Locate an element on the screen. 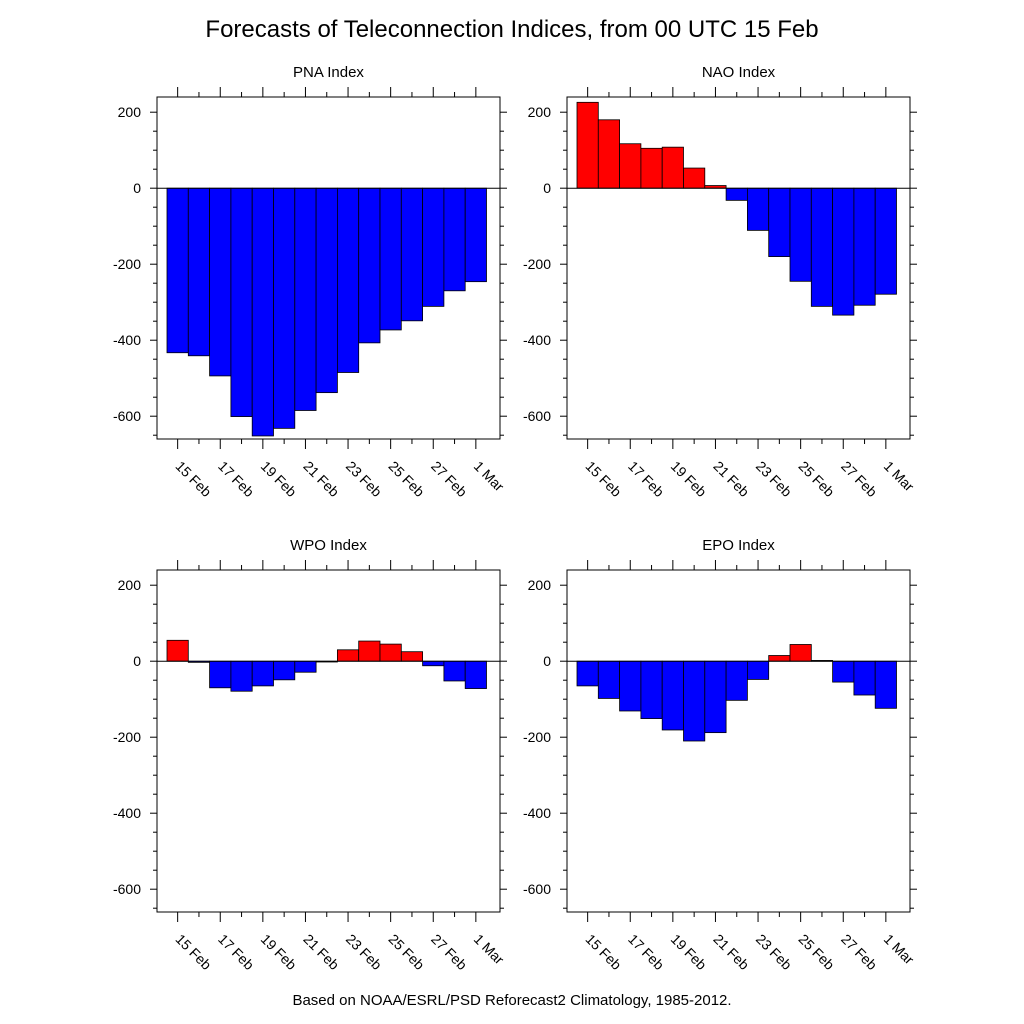  panel-title: WPO Index is located at coordinates (328, 545).